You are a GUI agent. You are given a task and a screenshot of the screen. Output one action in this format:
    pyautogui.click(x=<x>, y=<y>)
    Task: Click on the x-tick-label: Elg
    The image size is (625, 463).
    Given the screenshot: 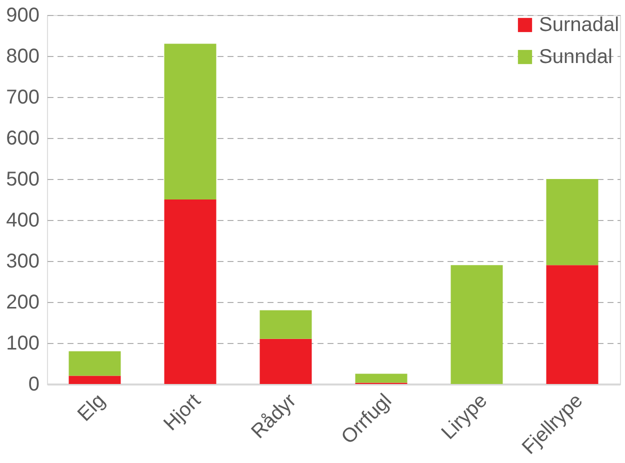 What is the action you would take?
    pyautogui.click(x=92, y=408)
    